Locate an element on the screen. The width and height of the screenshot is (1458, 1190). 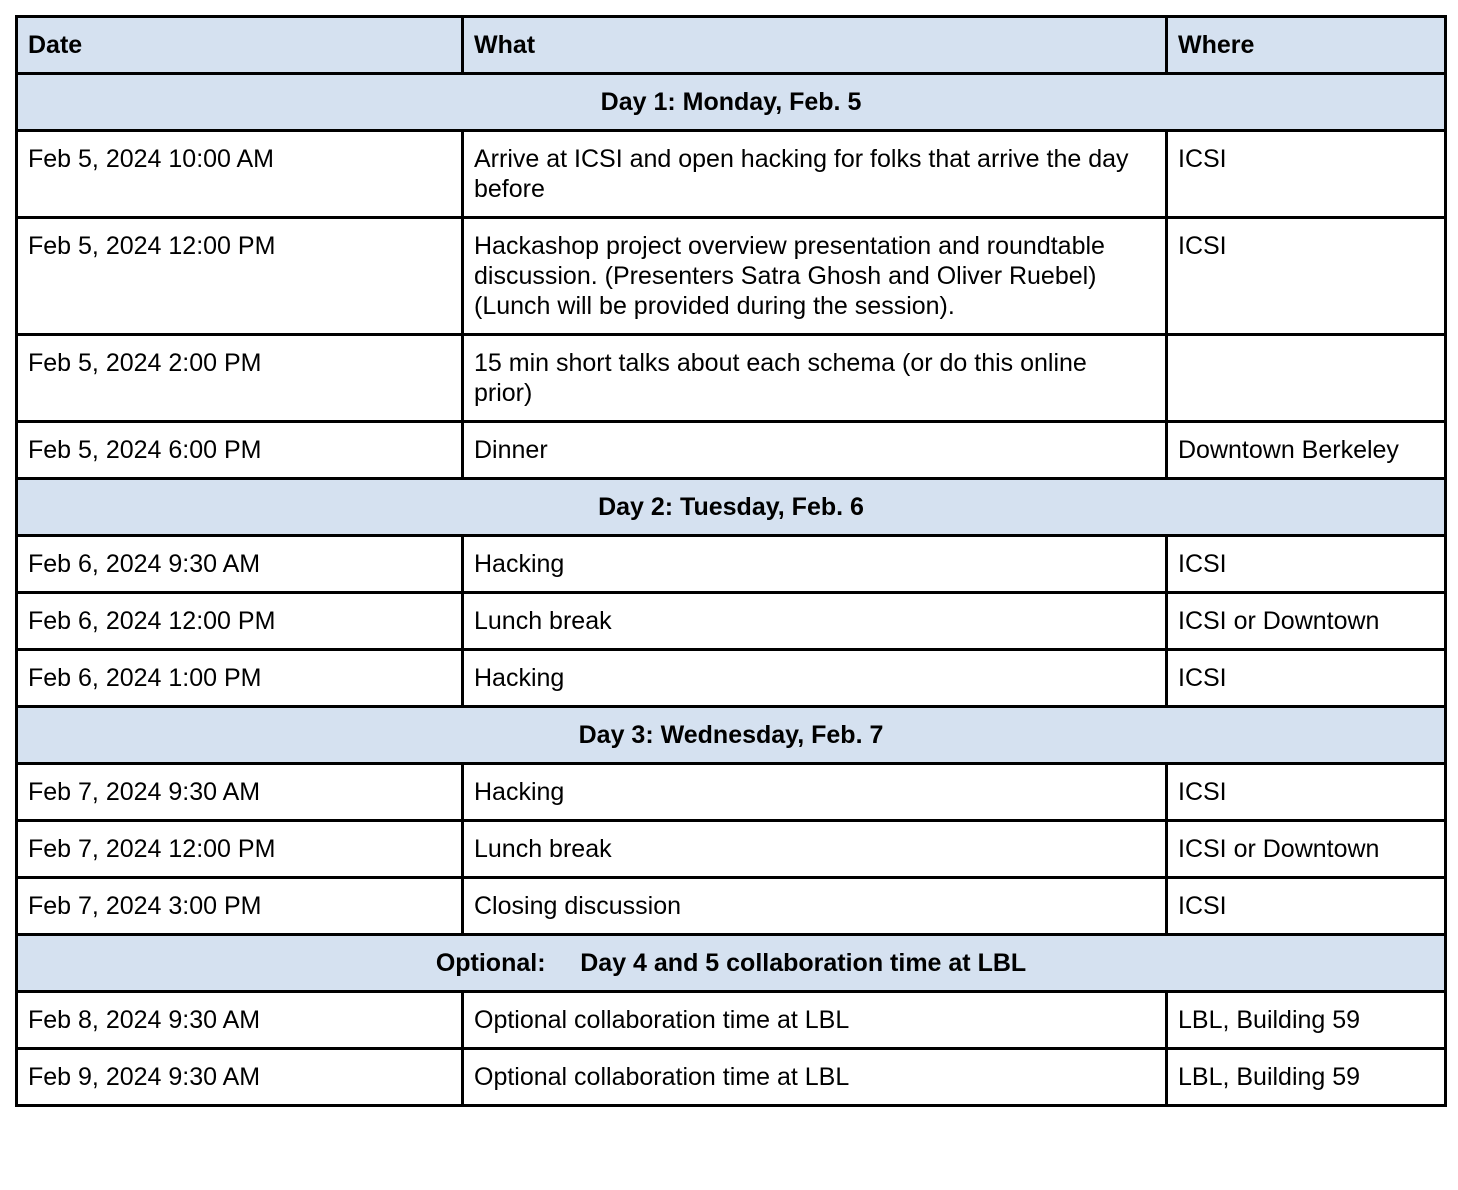
section-title: Day 3: Wednesday, Feb. 7 is located at coordinates (731, 735).